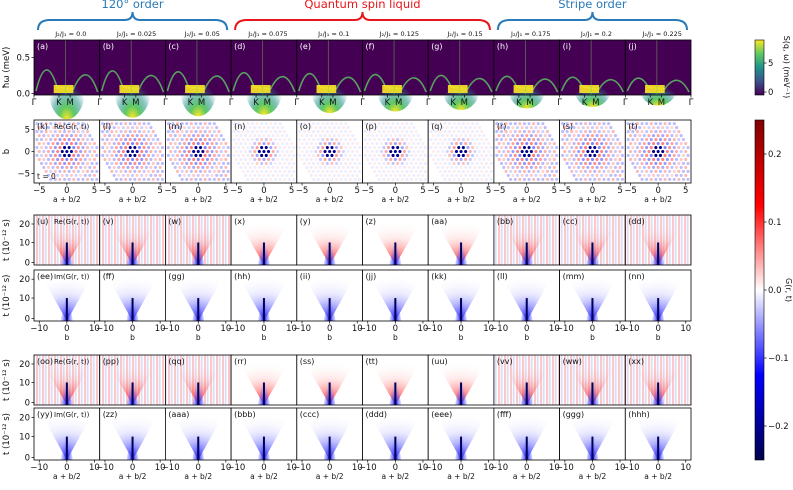  Describe the element at coordinates (329, 295) in the screenshot. I see `panel-im_b` at that location.